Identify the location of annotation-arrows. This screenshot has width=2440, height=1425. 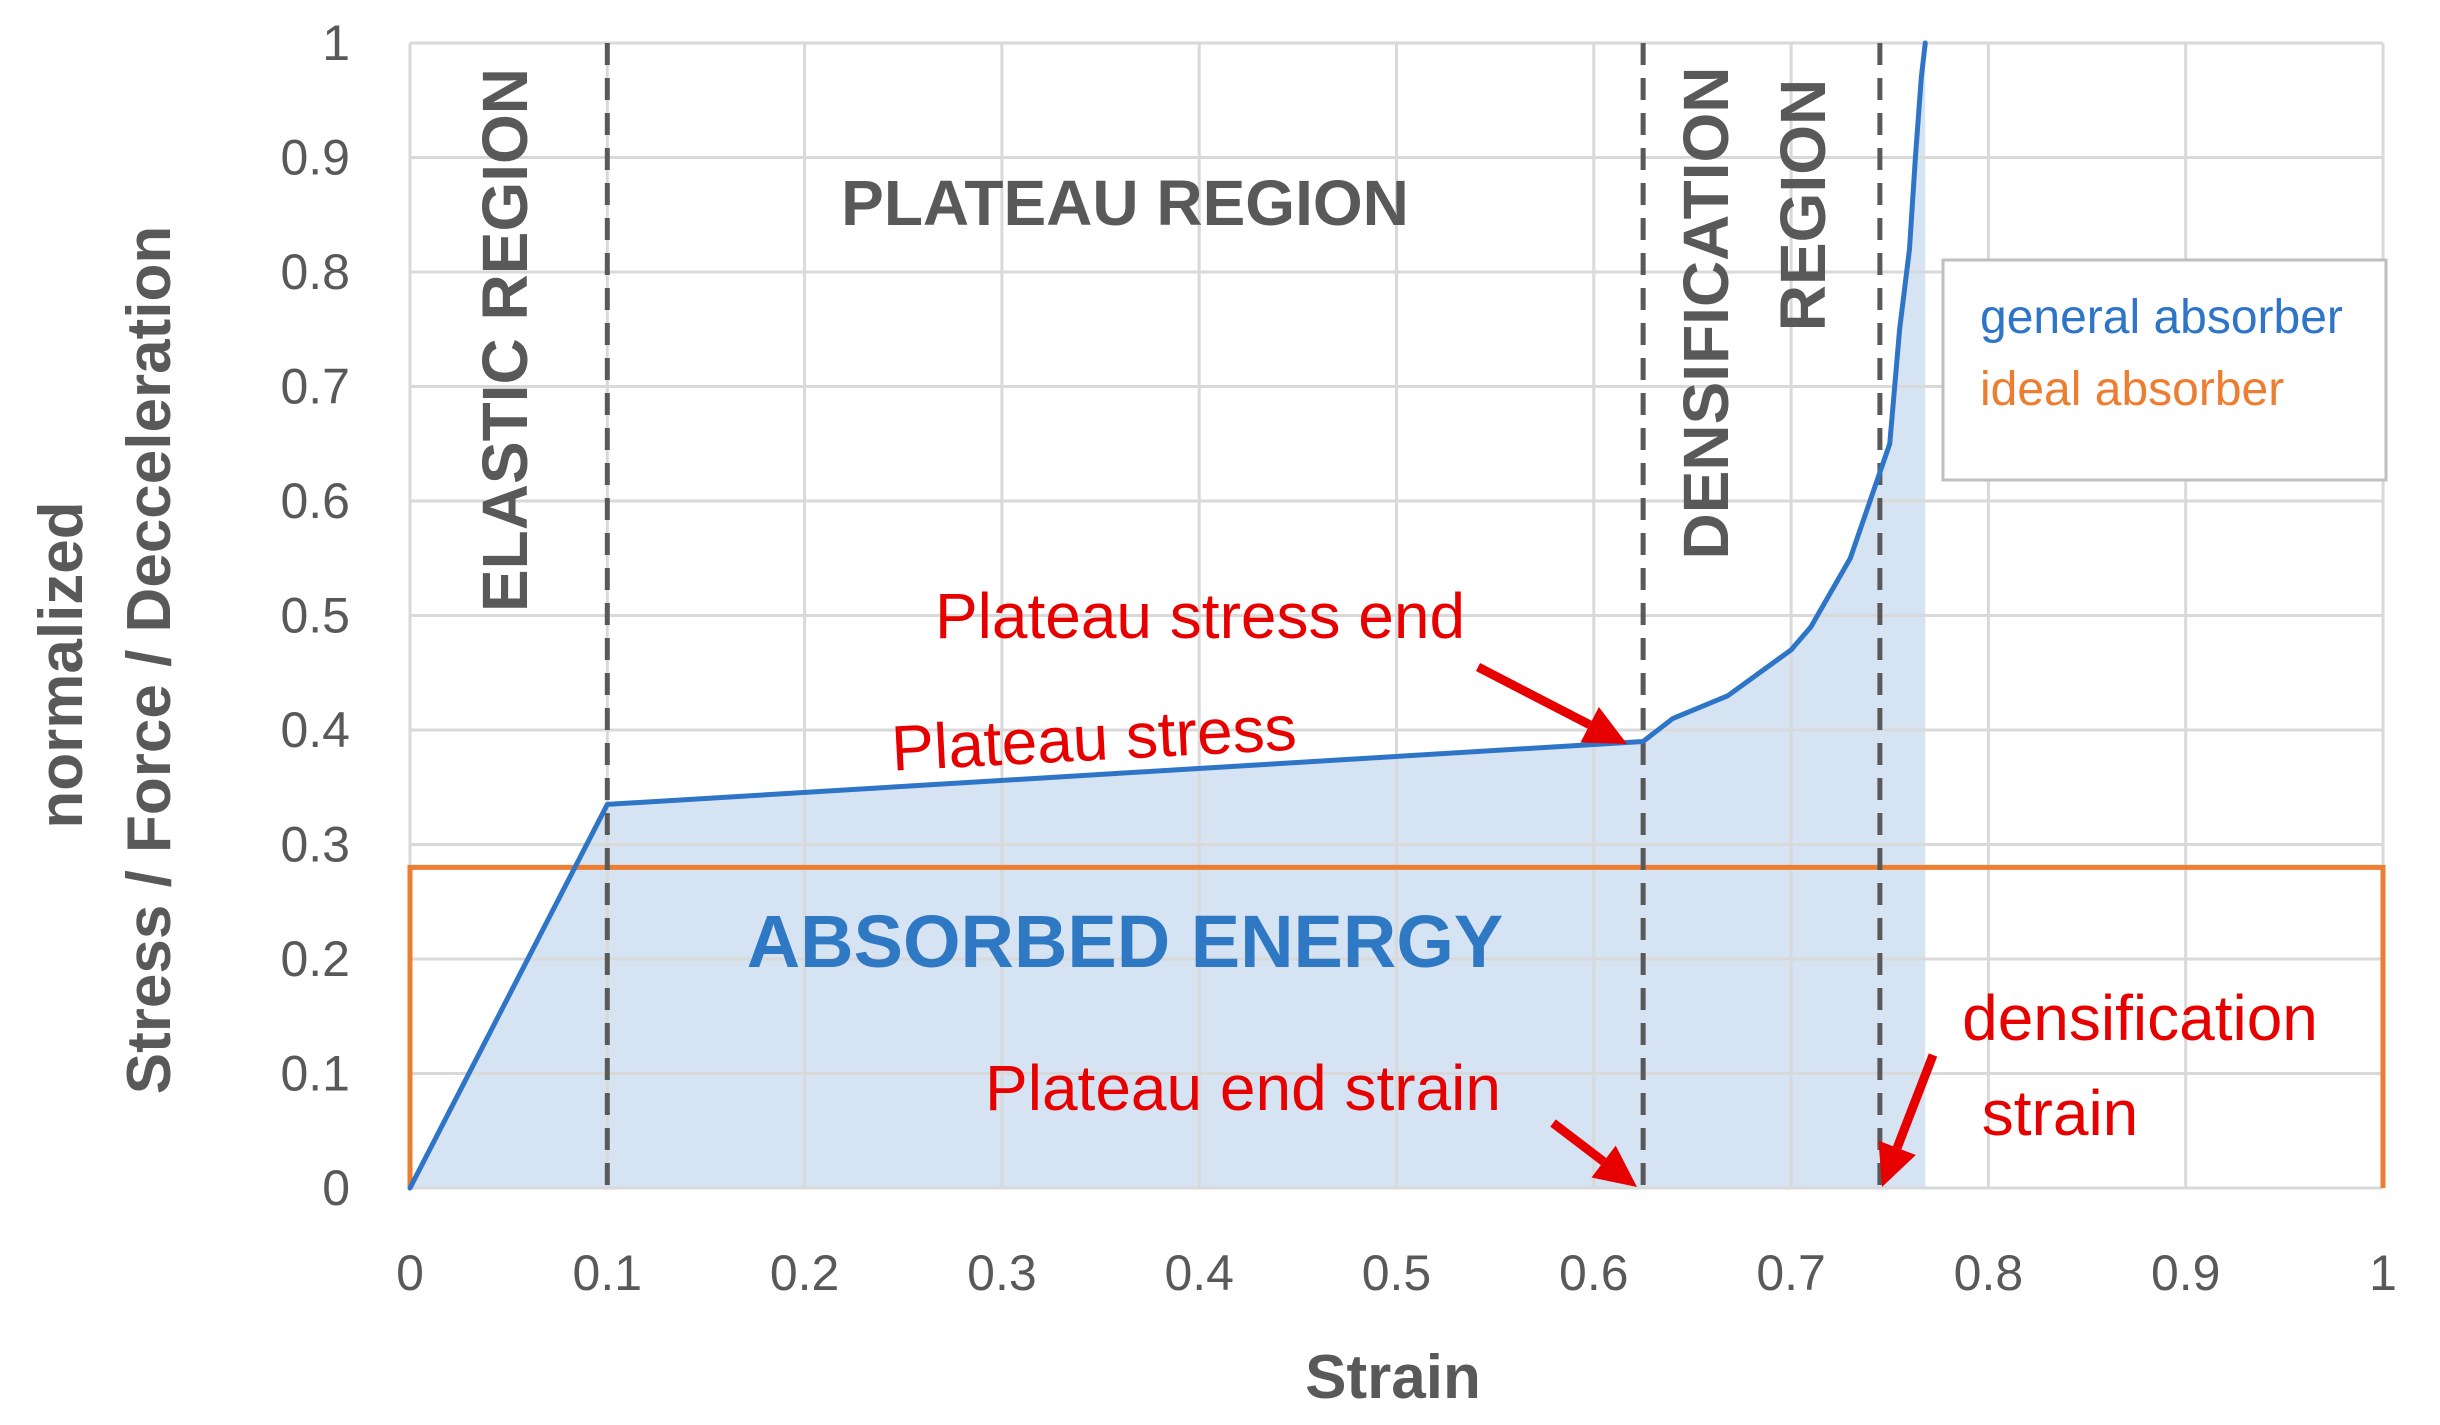
(1706, 925).